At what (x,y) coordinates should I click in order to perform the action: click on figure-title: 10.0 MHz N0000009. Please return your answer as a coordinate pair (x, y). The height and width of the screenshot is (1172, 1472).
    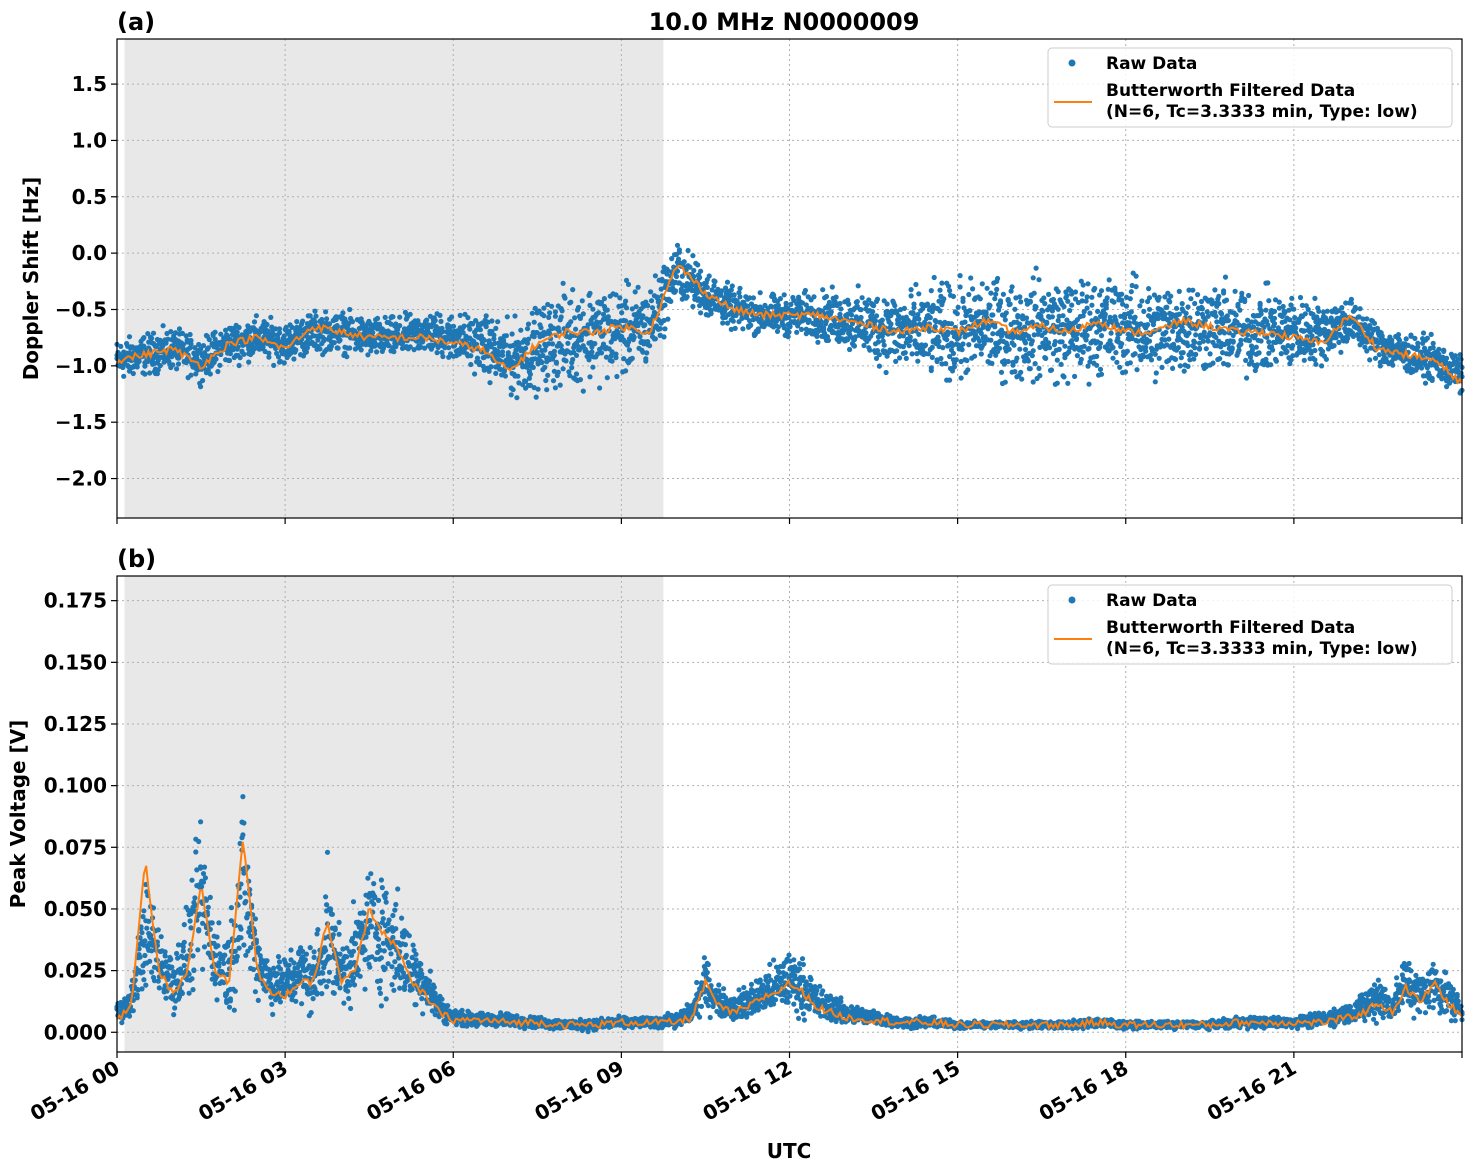
    Looking at the image, I should click on (784, 22).